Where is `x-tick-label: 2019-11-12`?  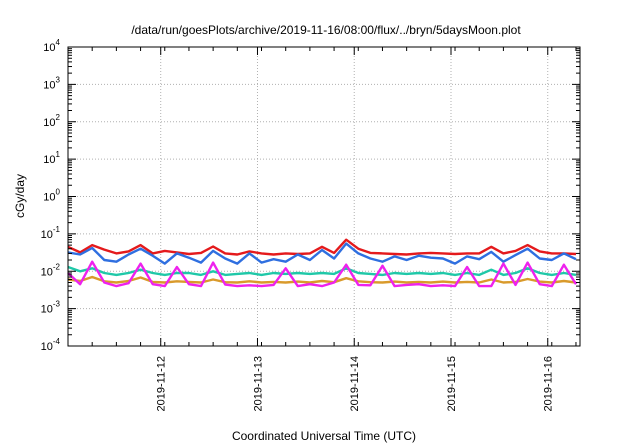
x-tick-label: 2019-11-12 is located at coordinates (162, 383).